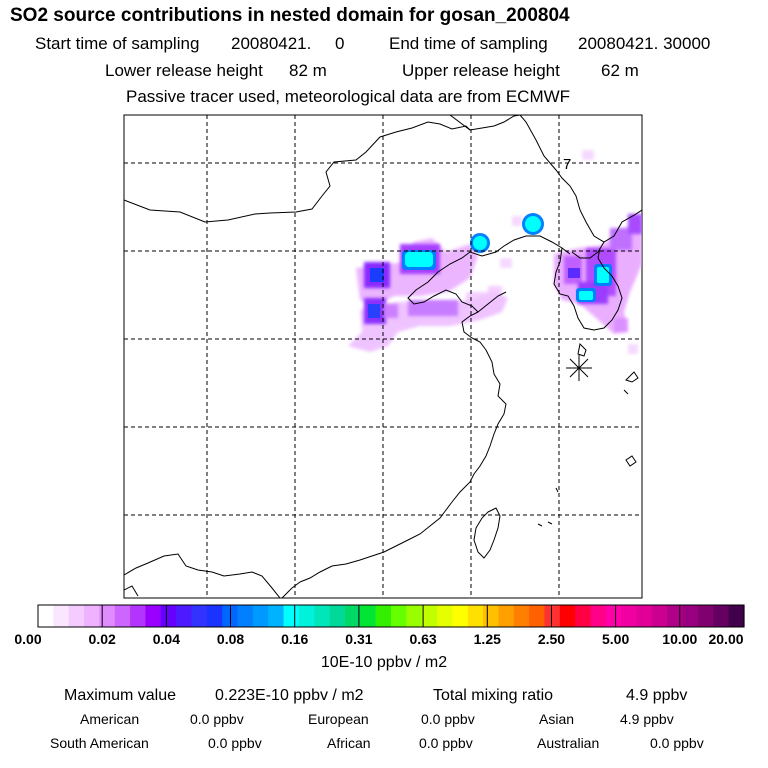 This screenshot has height=768, width=768. Describe the element at coordinates (493, 695) in the screenshot. I see `total-mixing-label: Total mixing ratio` at that location.